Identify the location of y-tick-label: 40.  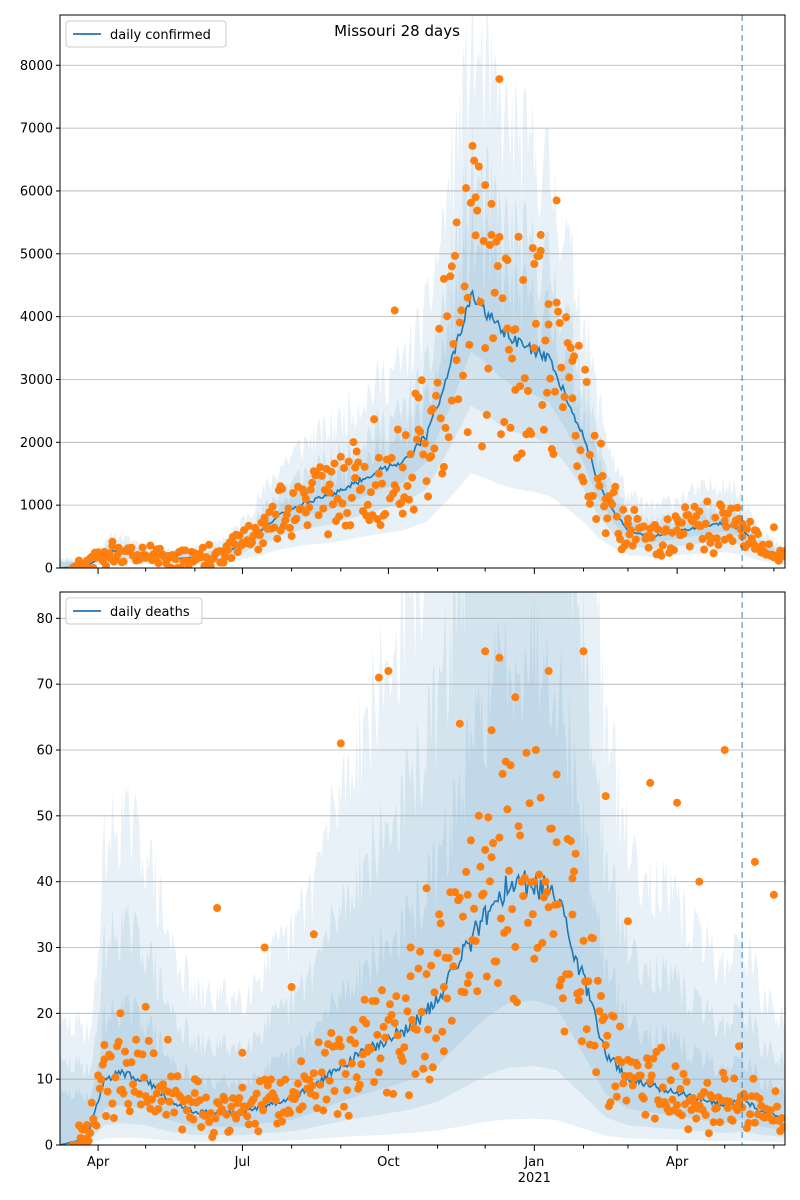
(44, 882).